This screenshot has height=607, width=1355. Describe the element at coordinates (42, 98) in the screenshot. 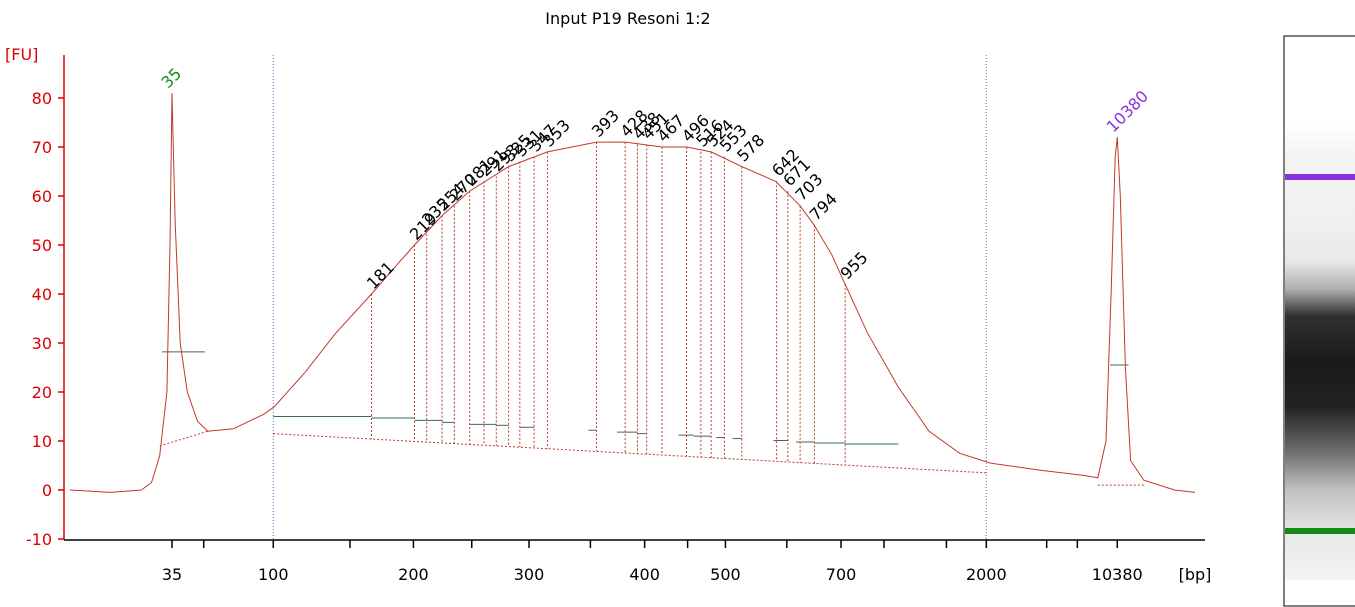

I see `y-tick-label: 80` at that location.